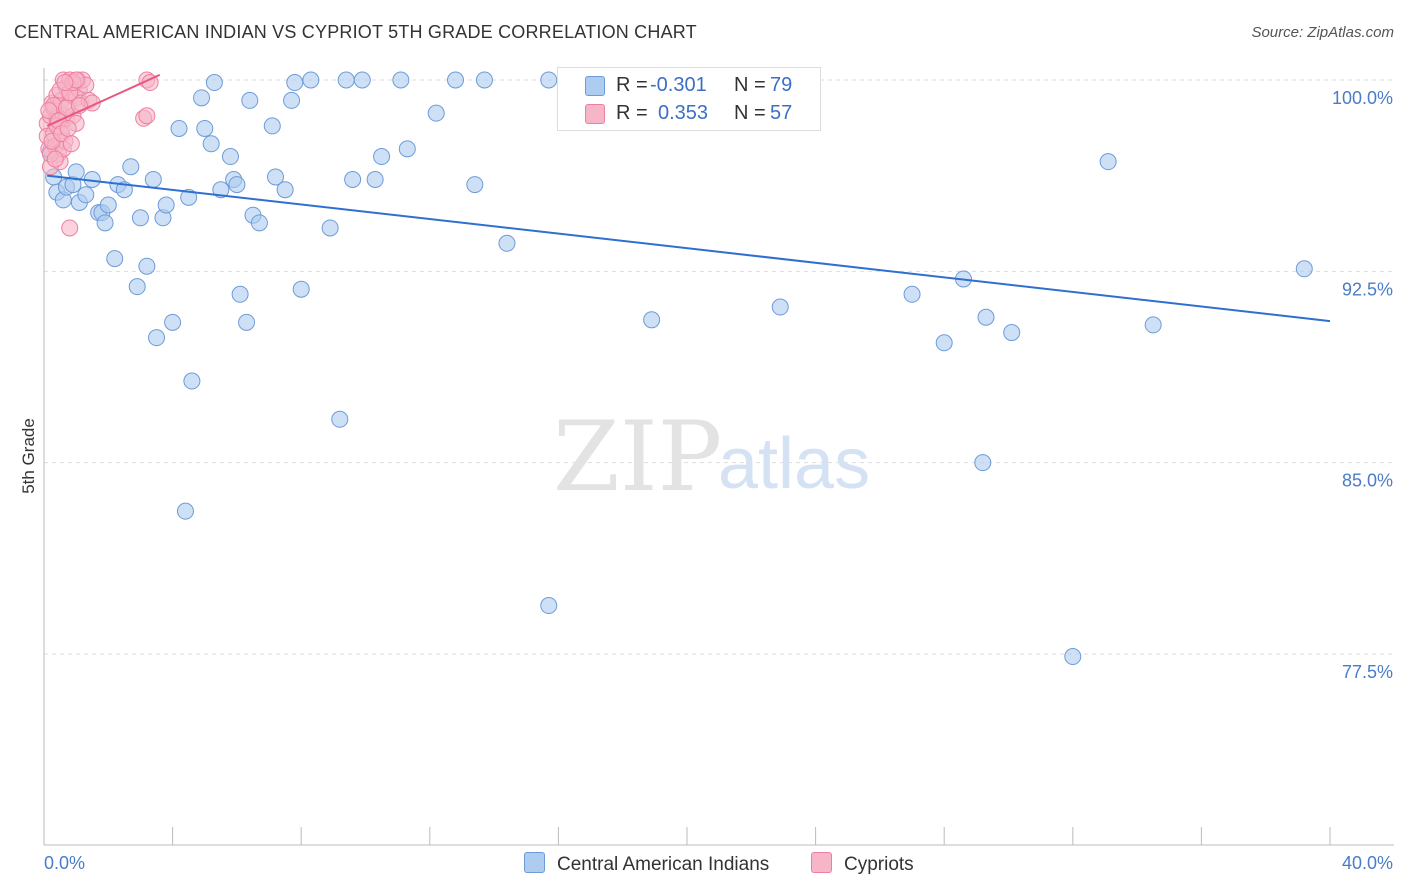  What do you see at coordinates (1322, 32) in the screenshot?
I see `source-label: Source: ZipAtlas.com` at bounding box center [1322, 32].